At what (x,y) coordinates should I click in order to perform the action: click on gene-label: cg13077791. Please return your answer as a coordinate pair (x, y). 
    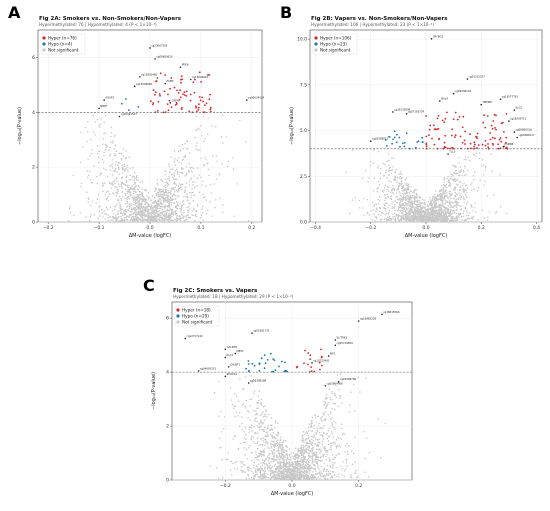
    Looking at the image, I should click on (510, 97).